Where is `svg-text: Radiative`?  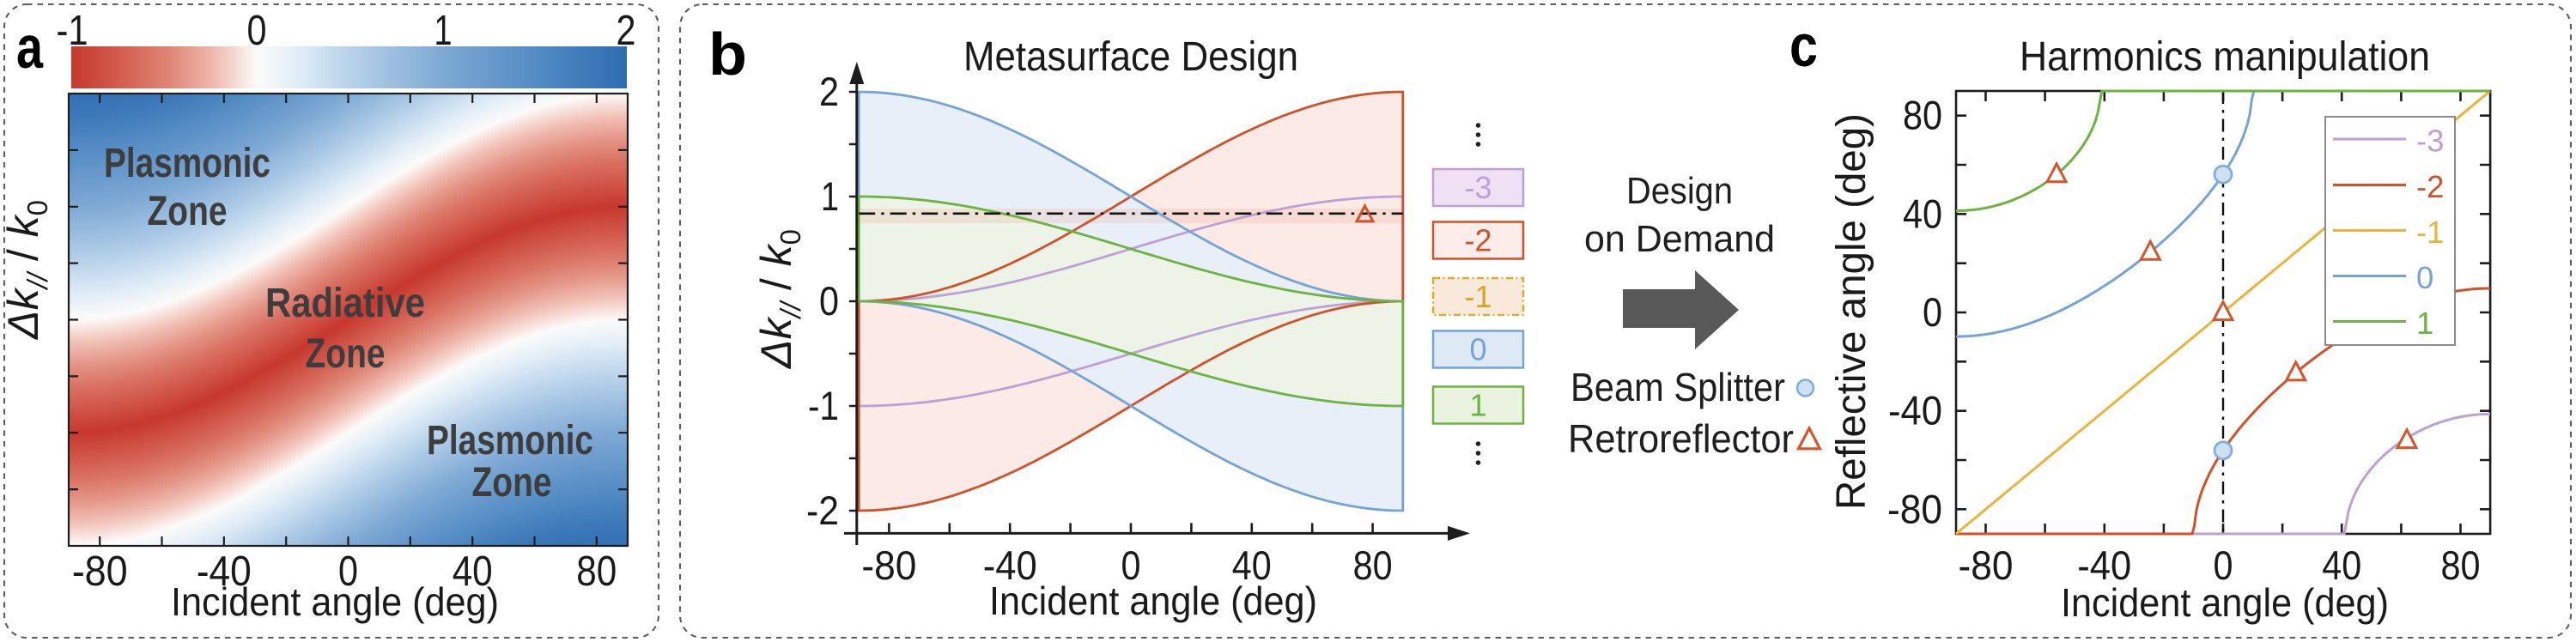
svg-text: Radiative is located at coordinates (345, 303).